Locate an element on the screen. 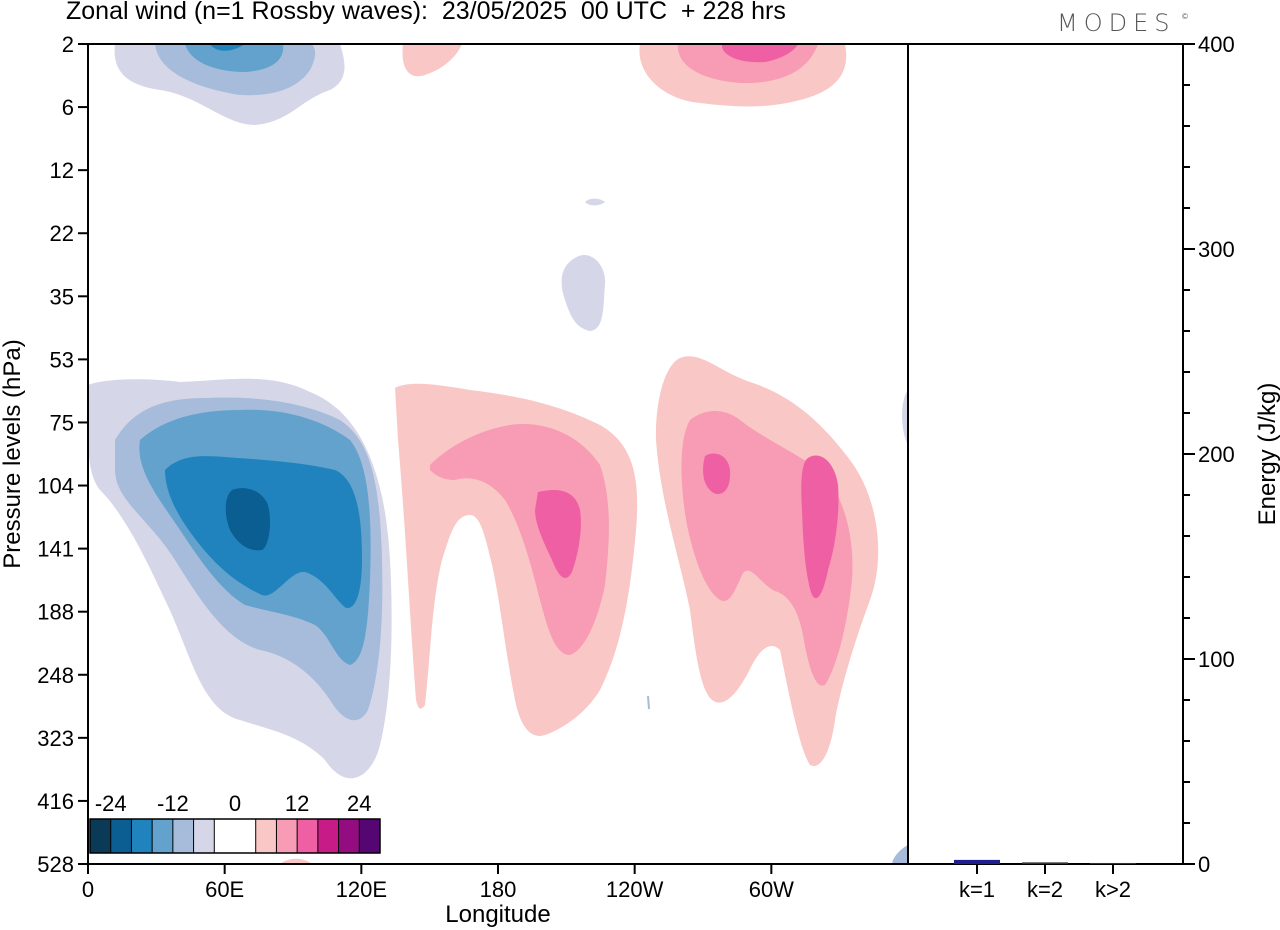 This screenshot has width=1280, height=930. contour-edge-easterly-bottom is located at coordinates (900, 854).